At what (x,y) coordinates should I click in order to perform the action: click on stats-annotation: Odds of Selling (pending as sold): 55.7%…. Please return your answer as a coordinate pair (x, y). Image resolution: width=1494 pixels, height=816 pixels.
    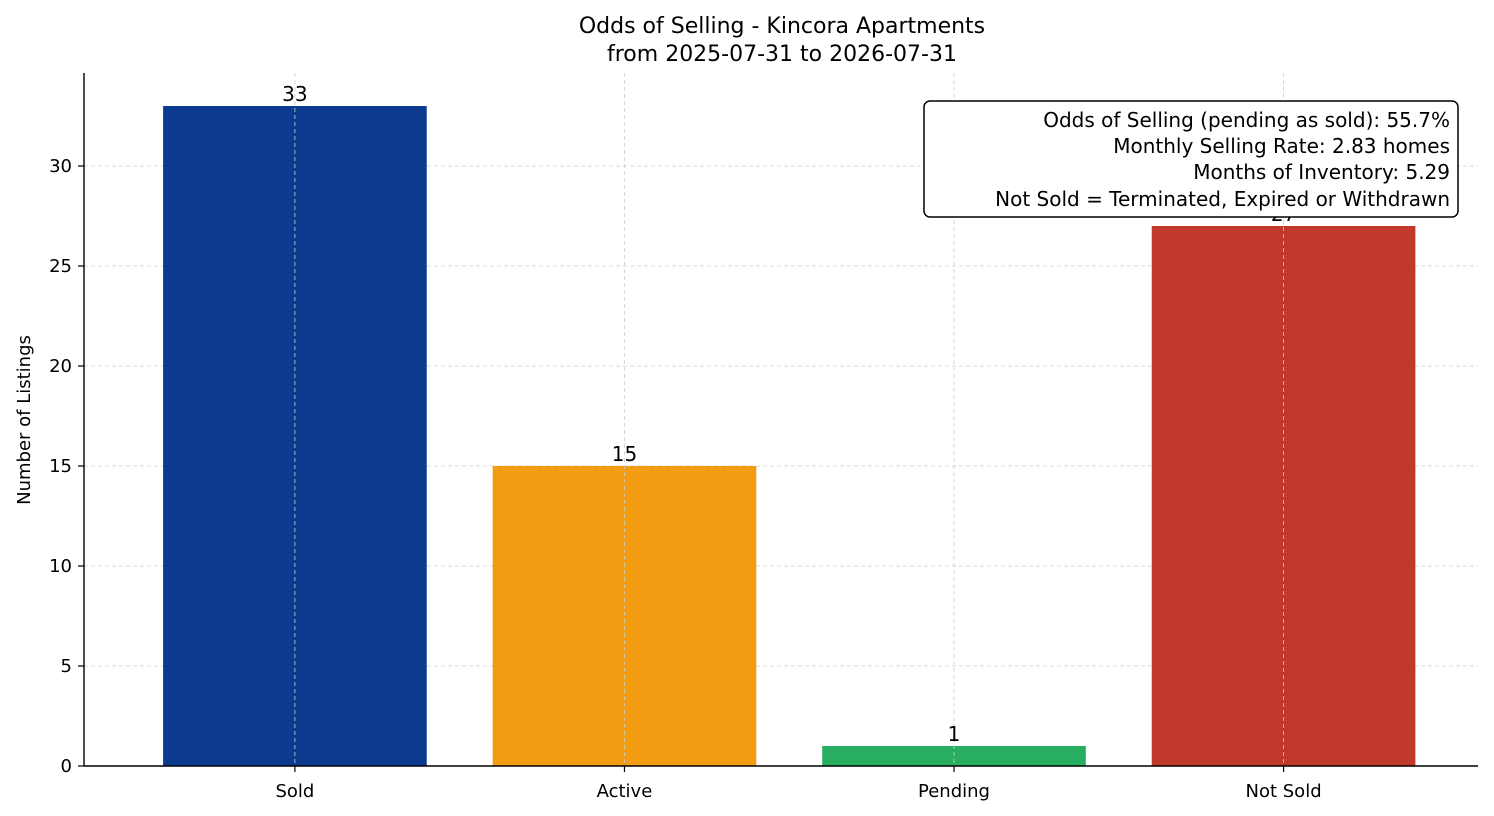
    Looking at the image, I should click on (1191, 159).